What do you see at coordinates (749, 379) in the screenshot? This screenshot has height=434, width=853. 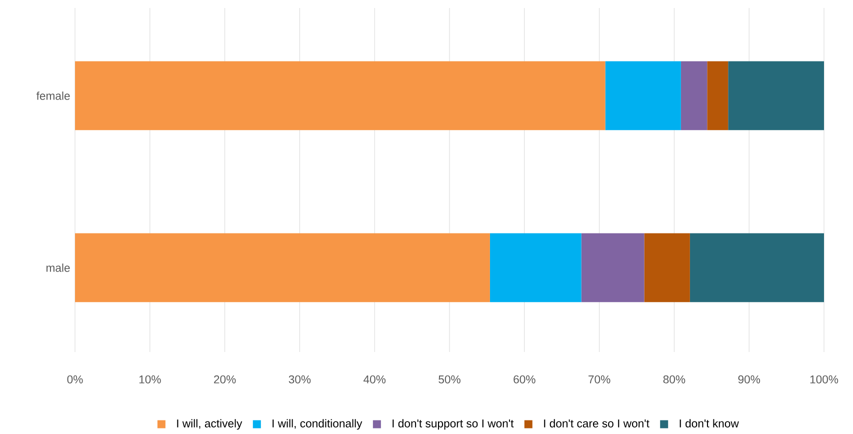 I see `x-tick-label: 90%` at bounding box center [749, 379].